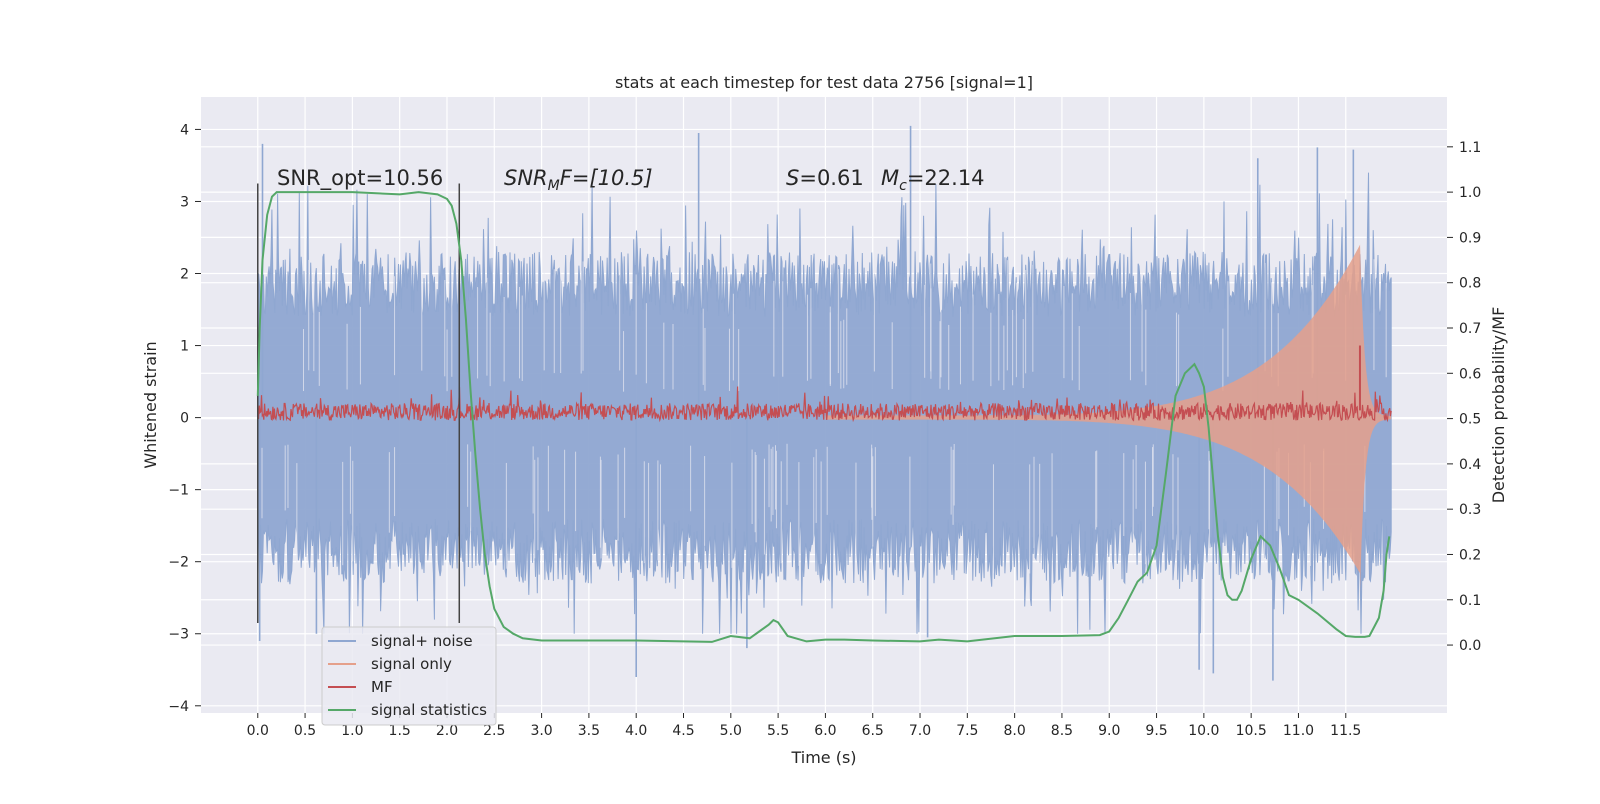 The image size is (1600, 804). I want to click on x-tick-label: 9.0, so click(1109, 731).